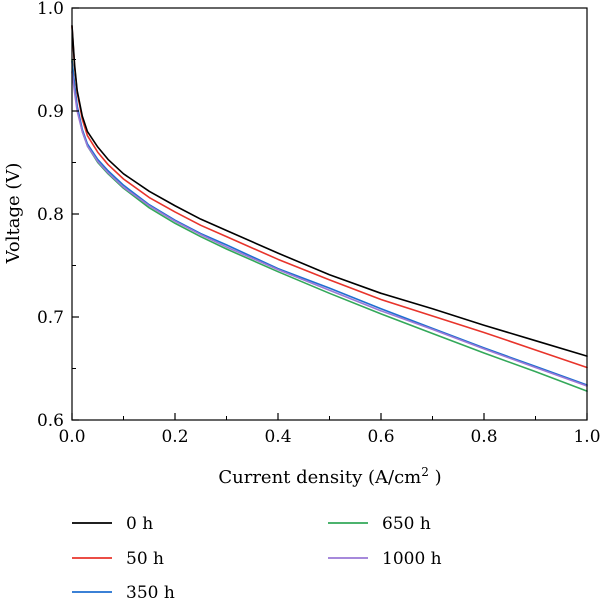  Describe the element at coordinates (425, 472) in the screenshot. I see `x-axis-title-superscript: 2` at that location.